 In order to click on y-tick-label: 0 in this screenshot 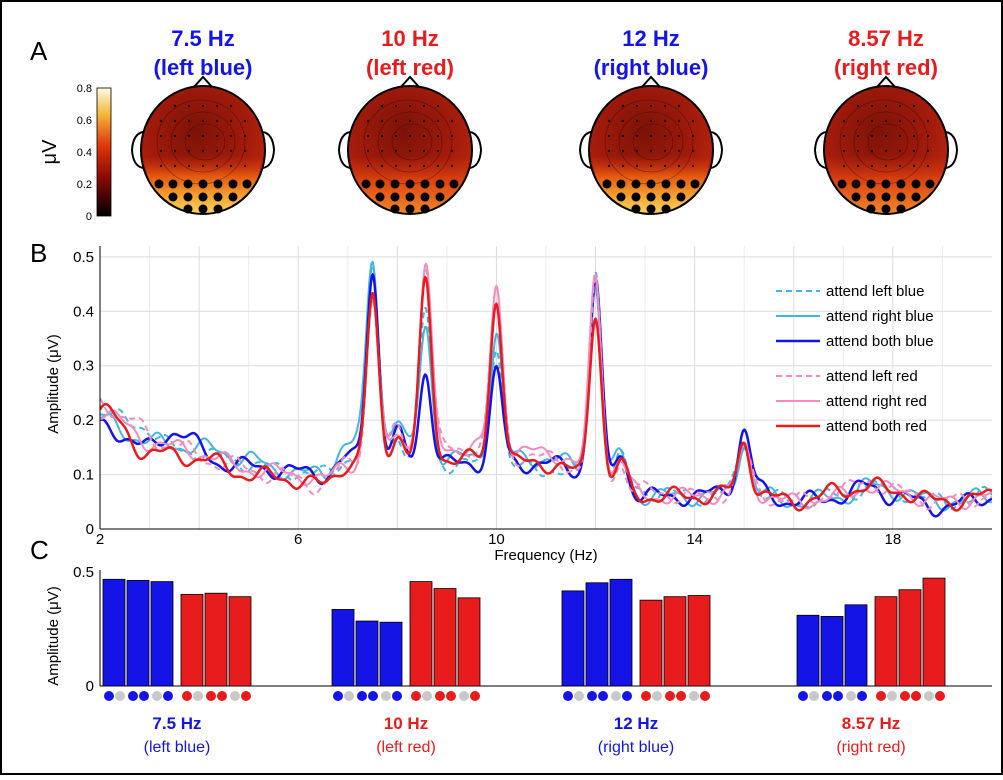, I will do `click(90, 529)`.